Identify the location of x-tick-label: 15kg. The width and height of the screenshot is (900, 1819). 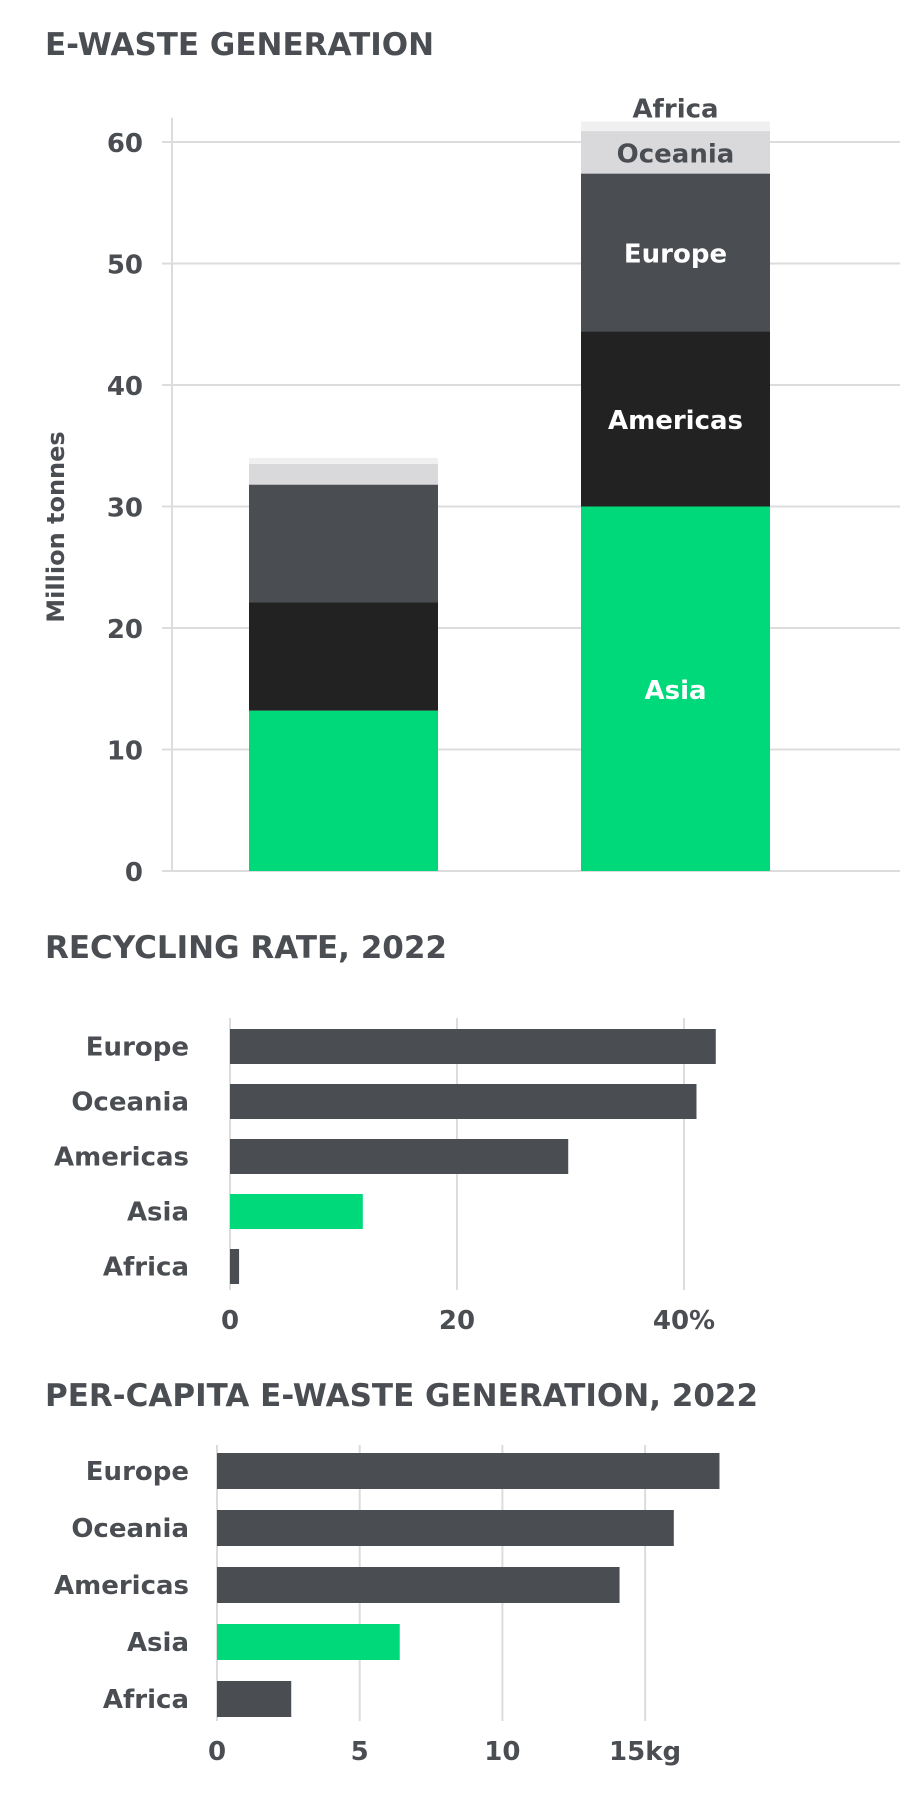
(645, 1752).